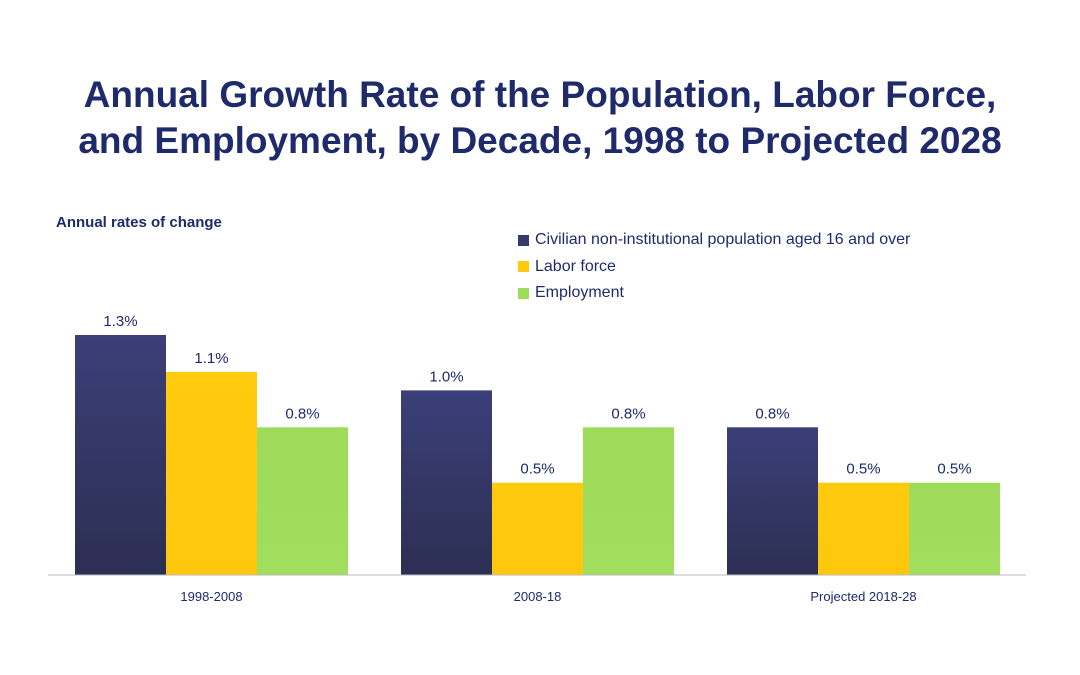 The image size is (1080, 675). I want to click on category-labels: 1998-2008 2008-18 Projected 2018-28, so click(548, 596).